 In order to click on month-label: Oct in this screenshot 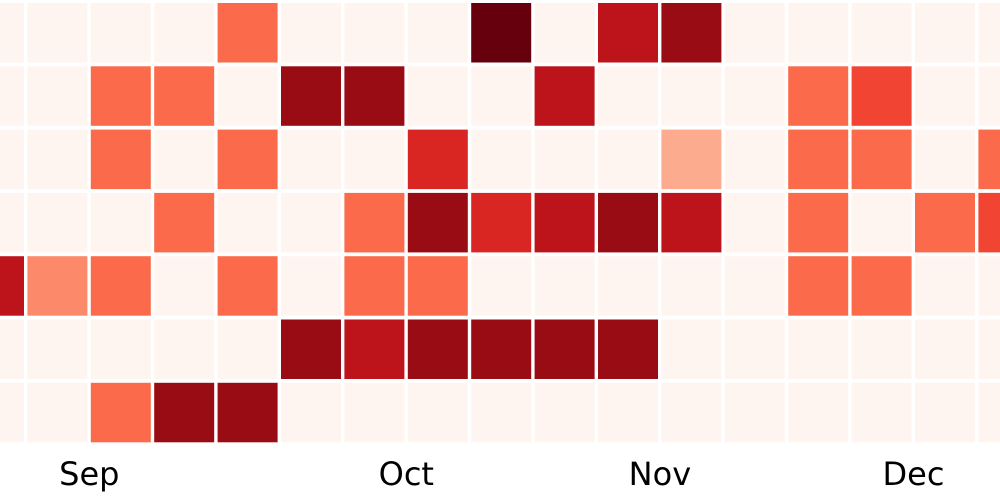, I will do `click(406, 474)`.